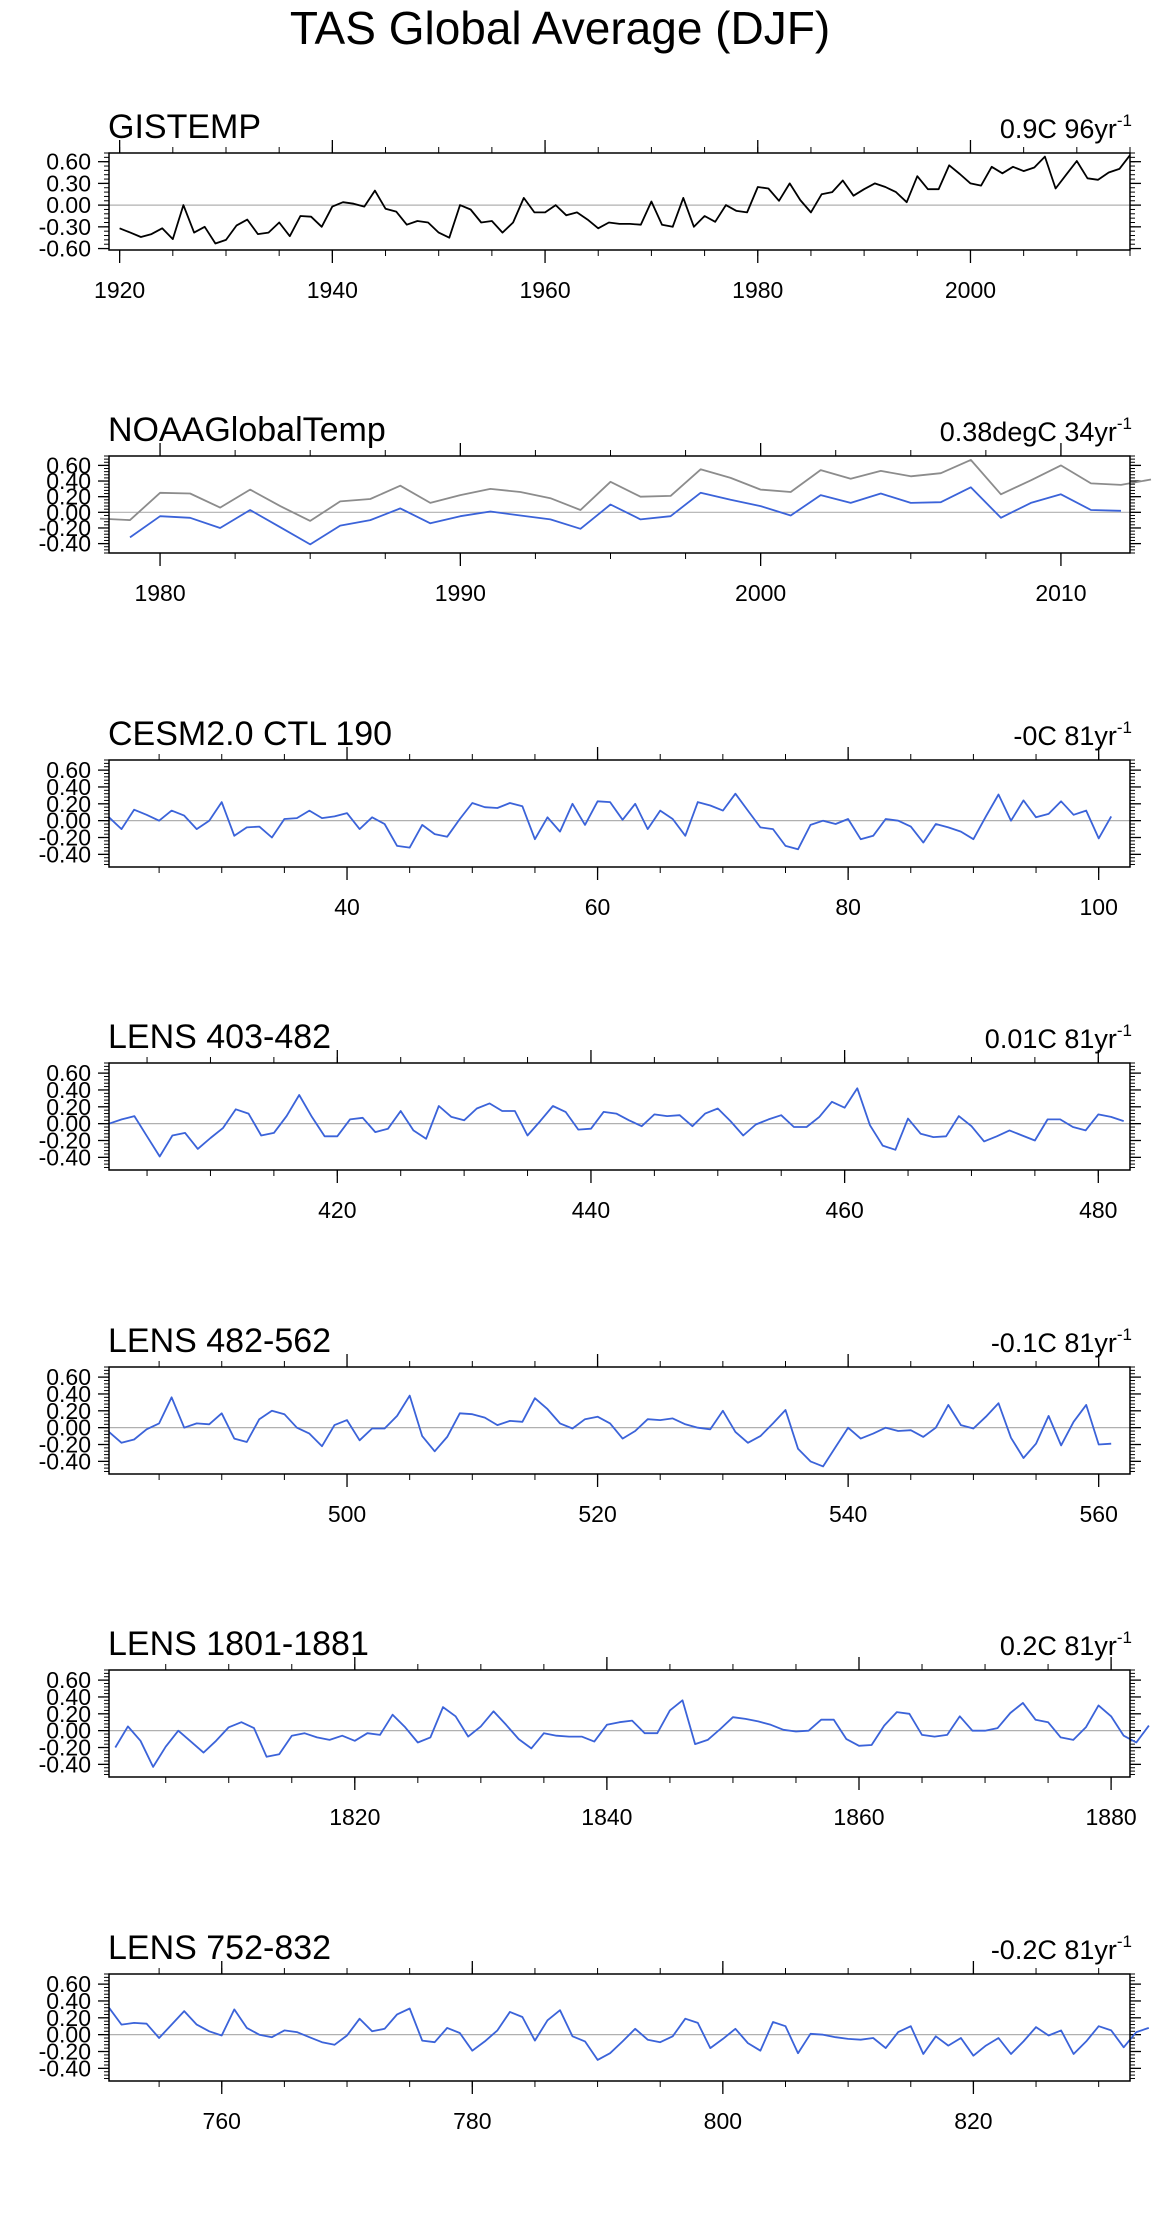 The image size is (1158, 2215). What do you see at coordinates (65, 227) in the screenshot?
I see `y-tick-label: -0.30` at bounding box center [65, 227].